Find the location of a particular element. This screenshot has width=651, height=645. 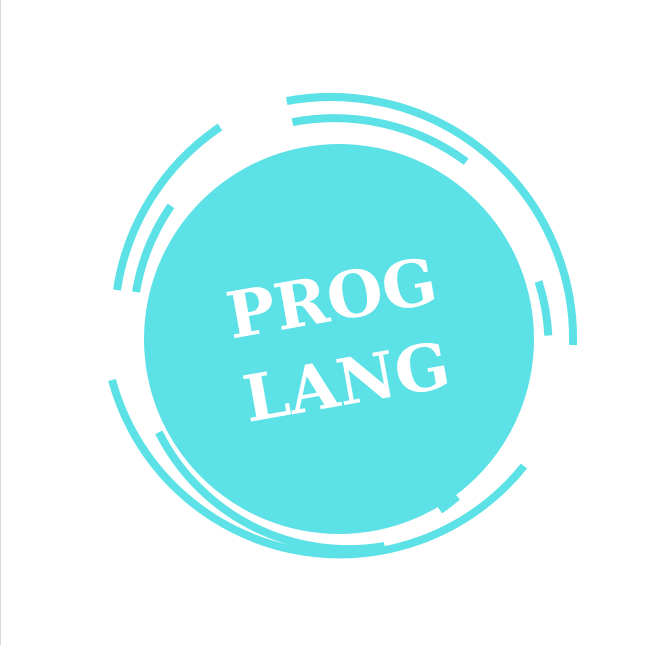

outer-ring-arc-left is located at coordinates (168, 207).